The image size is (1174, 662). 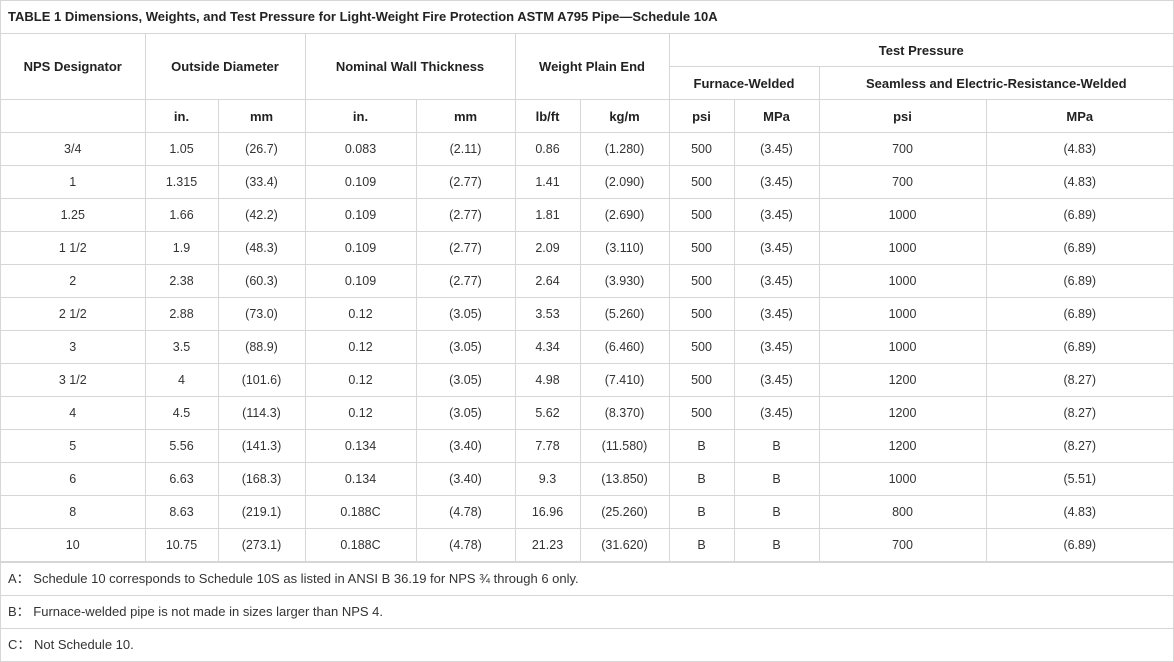 I want to click on table-cell: (88.9), so click(x=261, y=347).